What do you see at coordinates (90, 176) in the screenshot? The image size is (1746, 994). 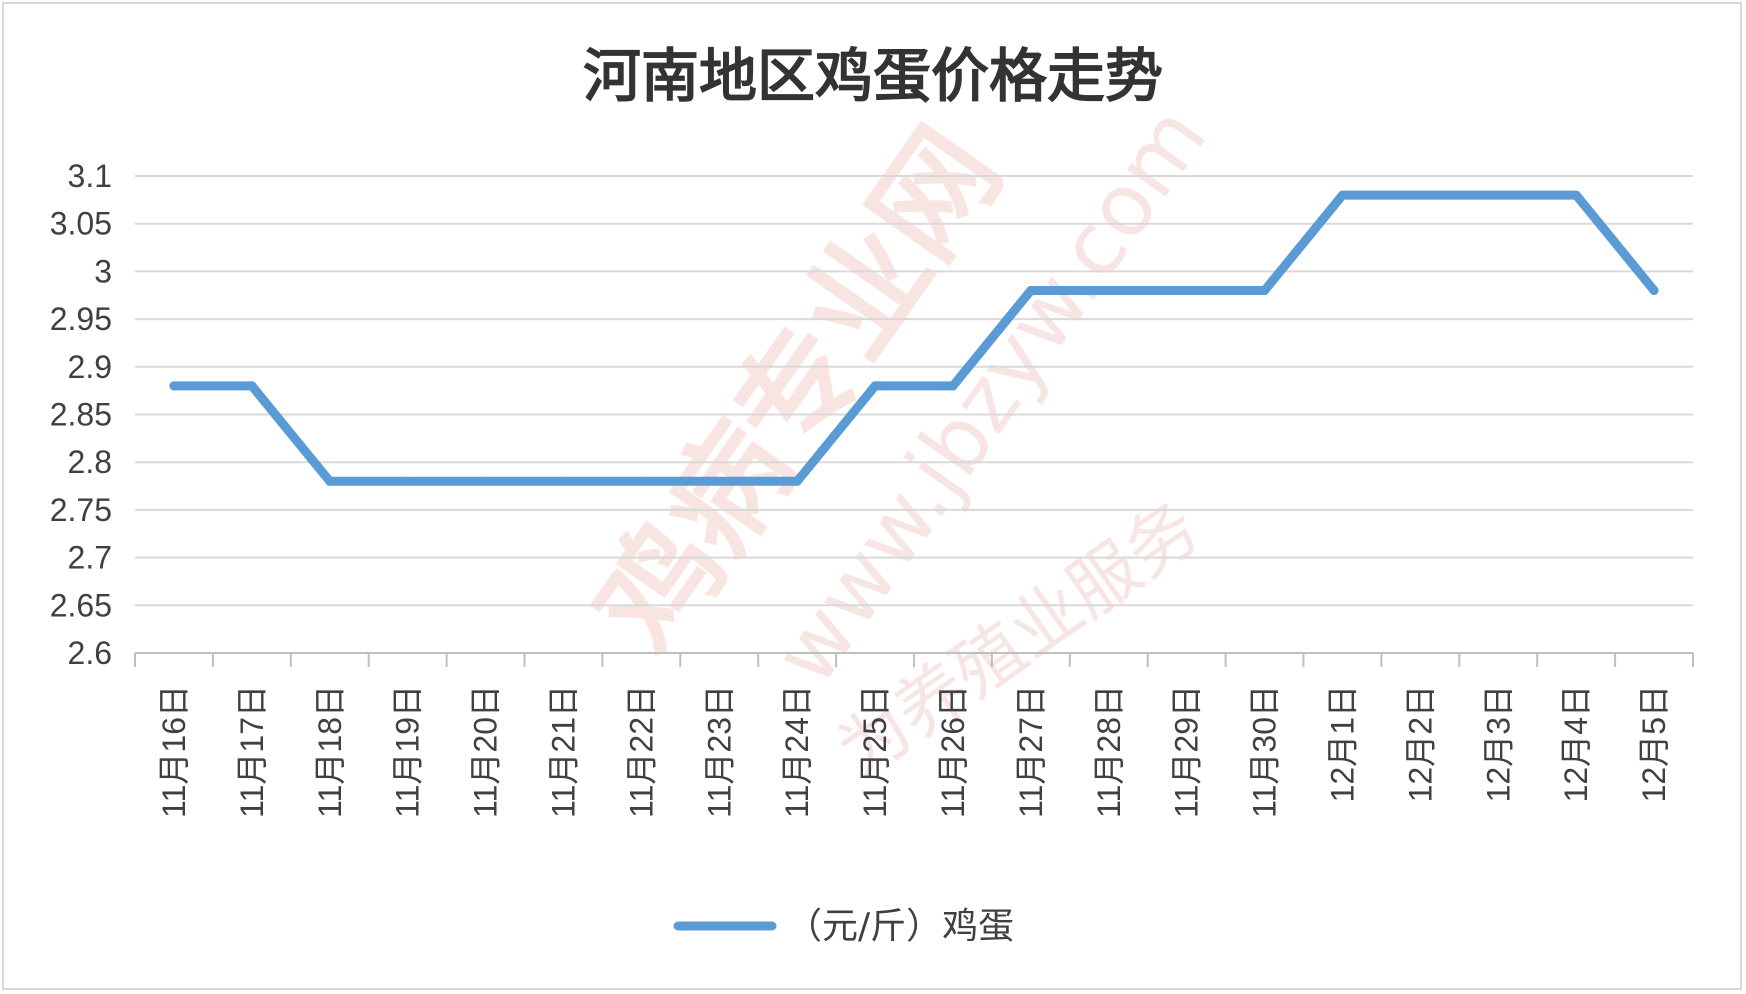 I see `y-tick-label: 3.1` at bounding box center [90, 176].